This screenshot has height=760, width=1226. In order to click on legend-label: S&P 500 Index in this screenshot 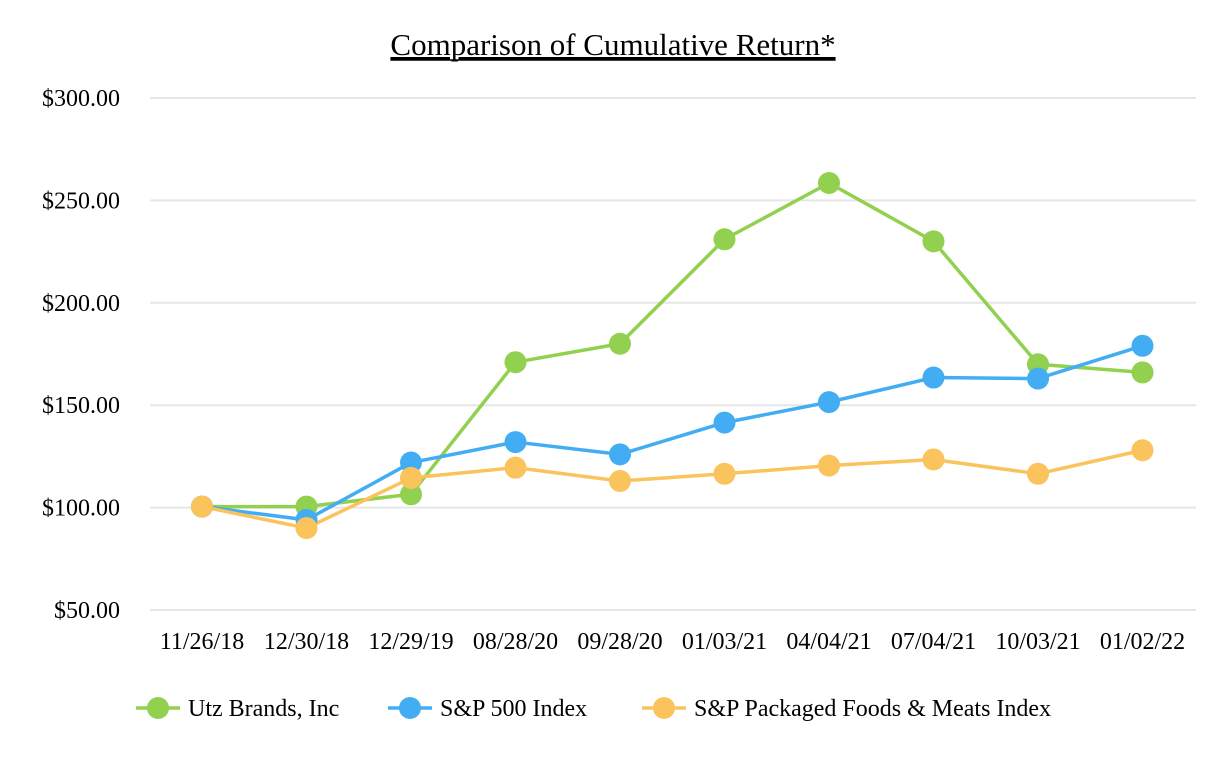, I will do `click(513, 709)`.